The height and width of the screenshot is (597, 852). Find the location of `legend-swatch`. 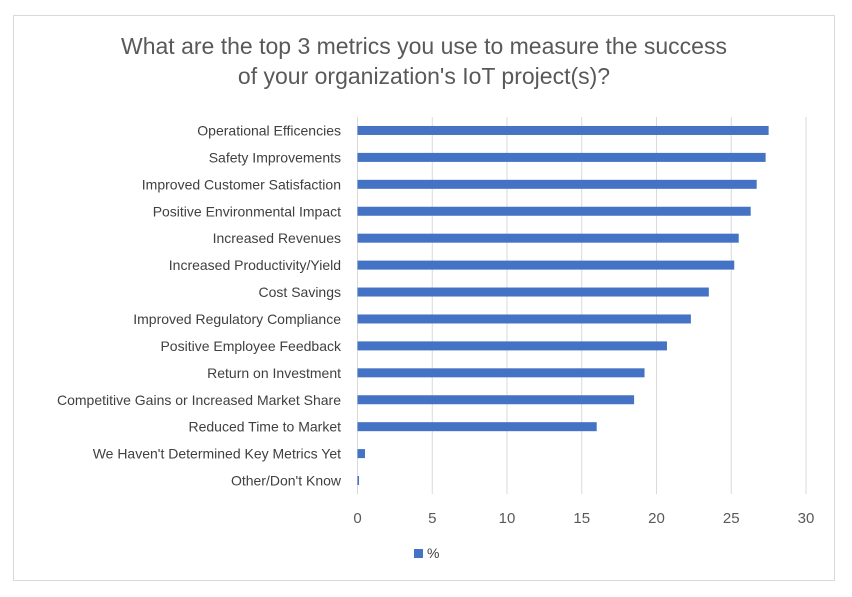

legend-swatch is located at coordinates (418, 553).